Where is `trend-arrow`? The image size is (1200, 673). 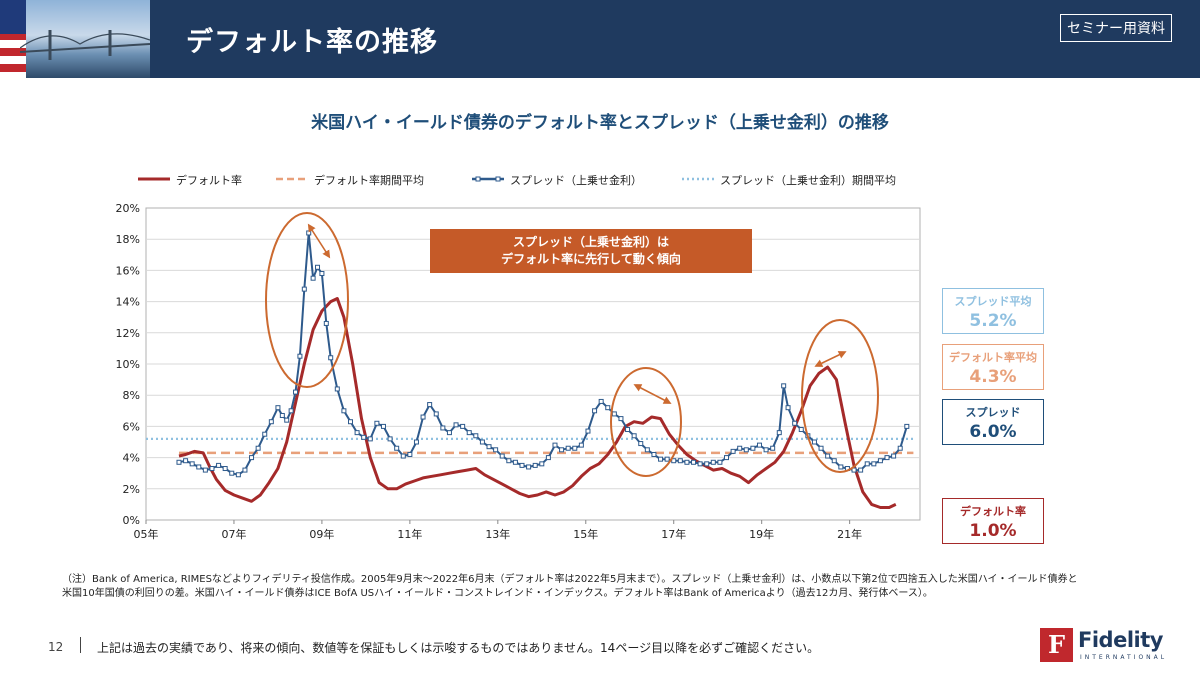 trend-arrow is located at coordinates (319, 241).